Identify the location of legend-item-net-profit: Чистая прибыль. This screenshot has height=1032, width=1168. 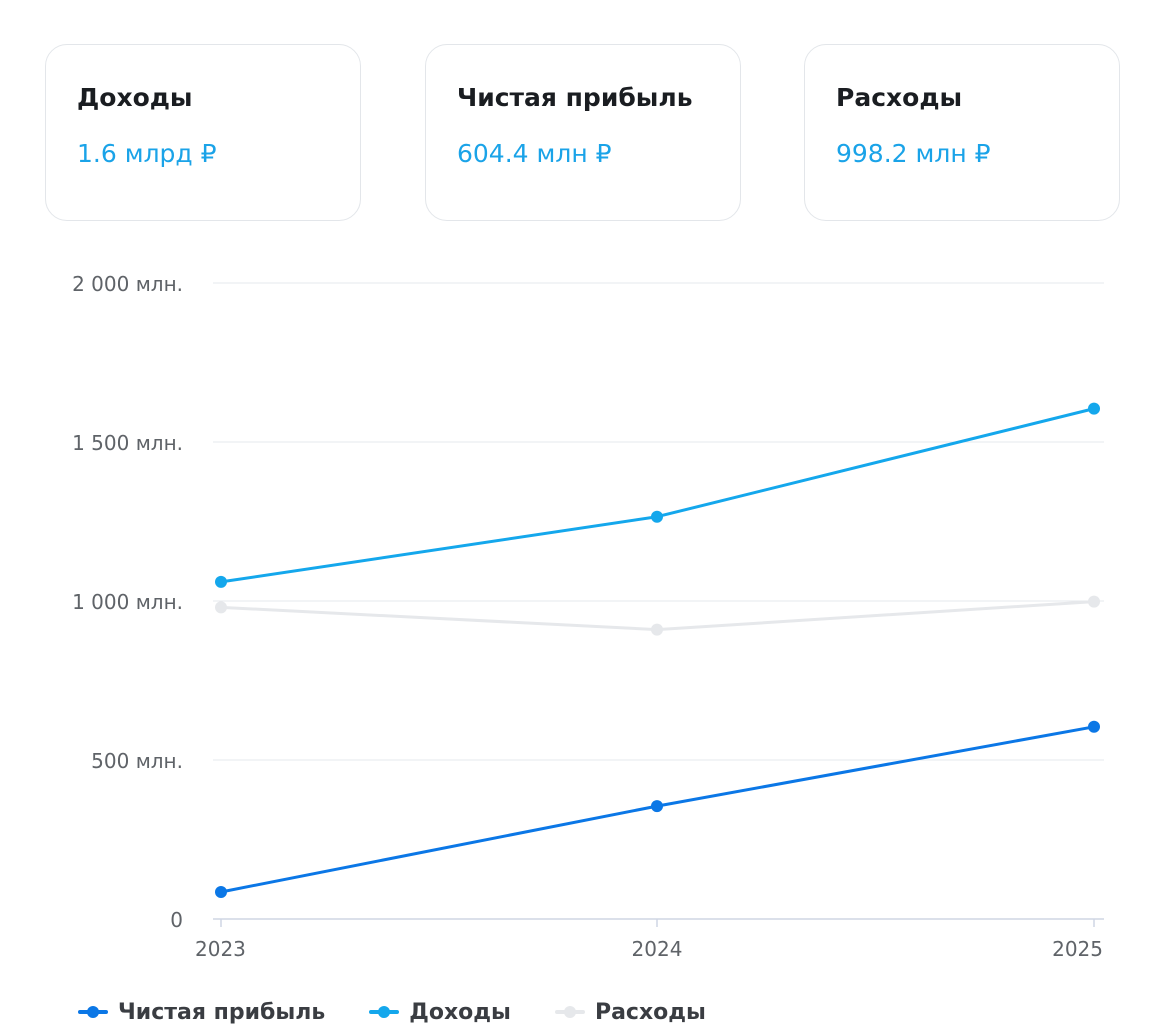
(201, 1012).